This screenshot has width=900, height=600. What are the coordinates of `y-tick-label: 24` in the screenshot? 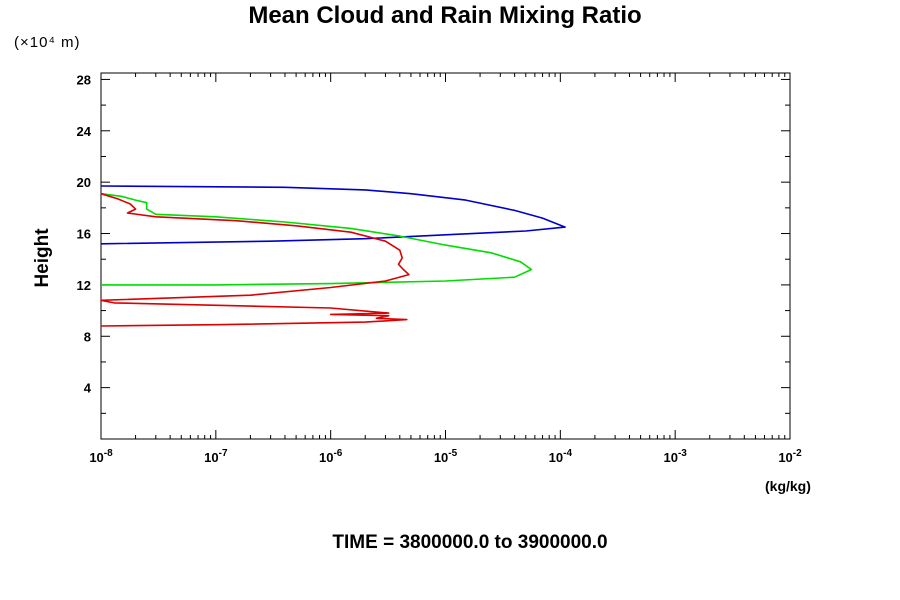 It's located at (84, 131).